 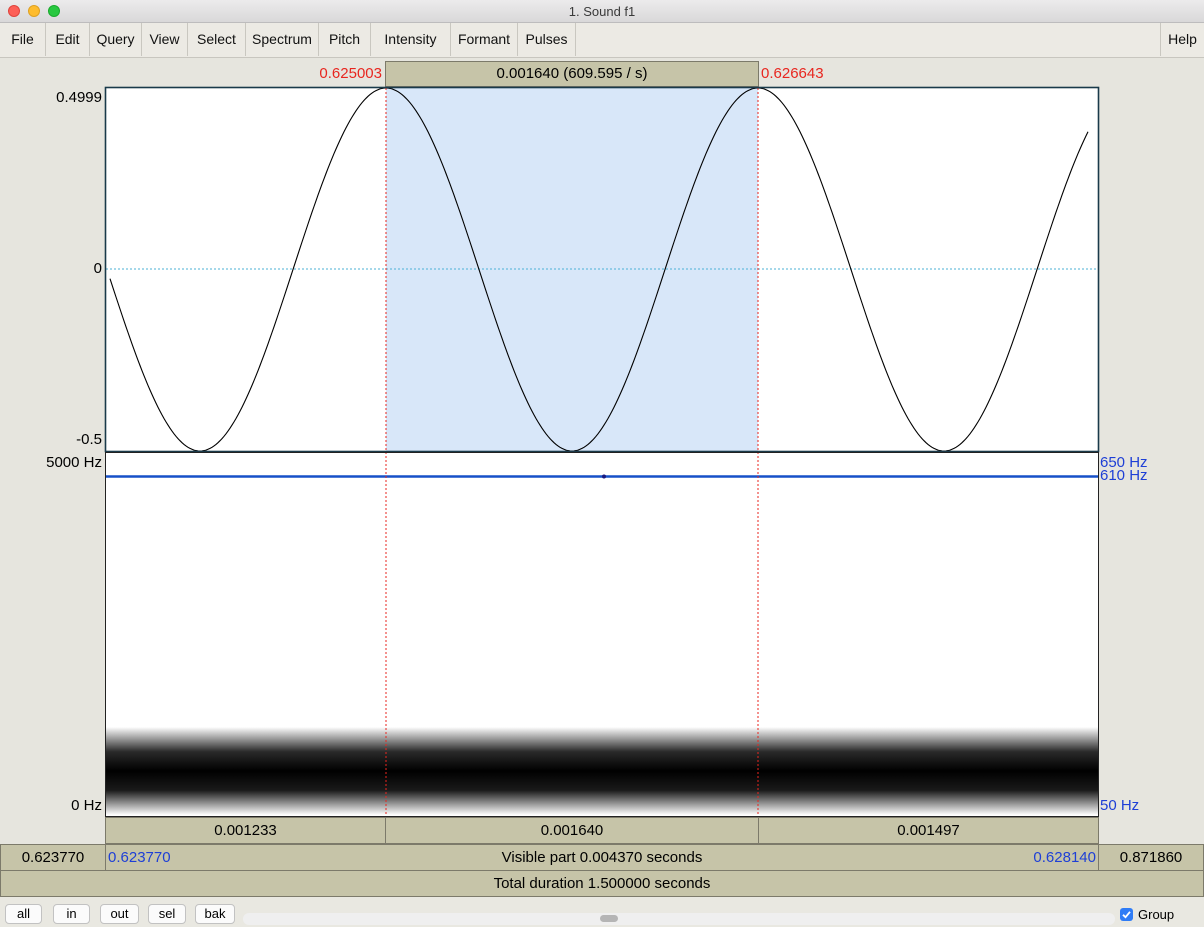 What do you see at coordinates (68, 39) in the screenshot?
I see `menu-edit: Edit` at bounding box center [68, 39].